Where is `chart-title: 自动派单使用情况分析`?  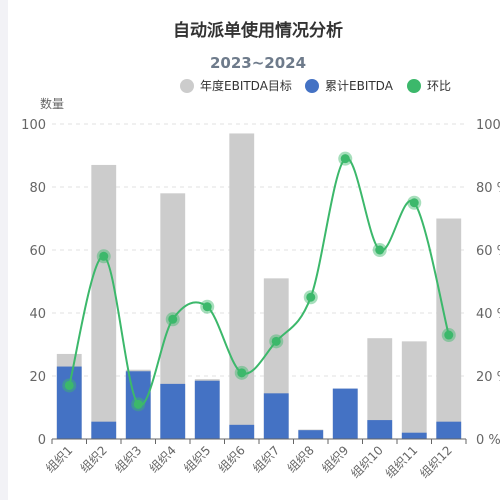 chart-title: 自动派单使用情况分析 is located at coordinates (258, 31).